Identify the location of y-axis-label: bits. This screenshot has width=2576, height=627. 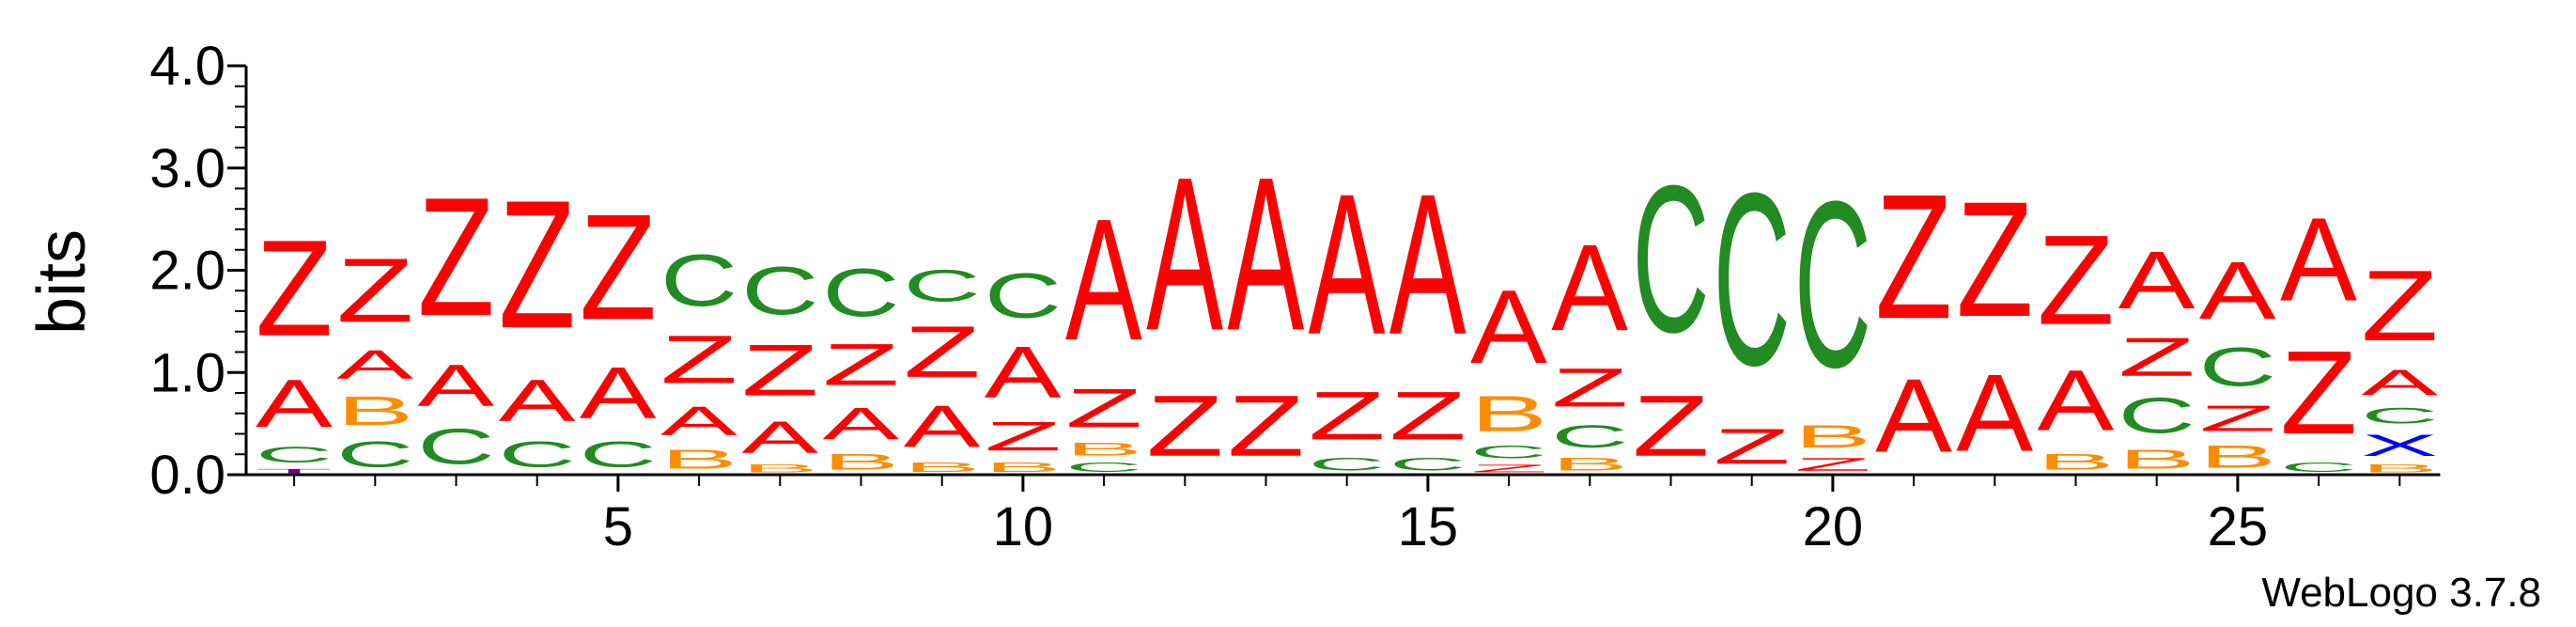
(62, 282).